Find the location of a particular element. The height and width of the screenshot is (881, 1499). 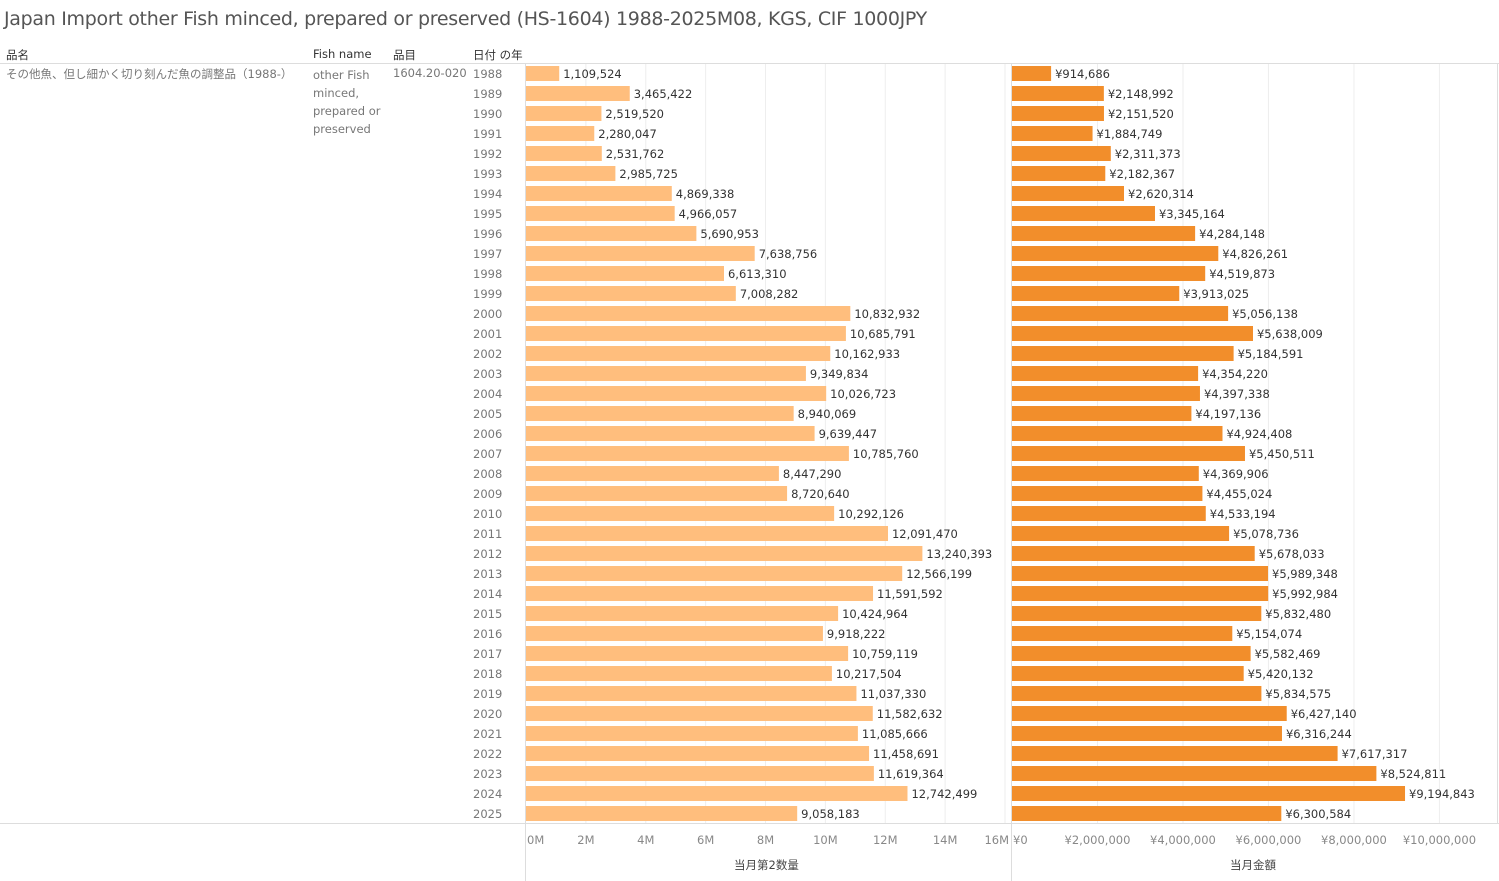

year-label: 2010 is located at coordinates (487, 514).